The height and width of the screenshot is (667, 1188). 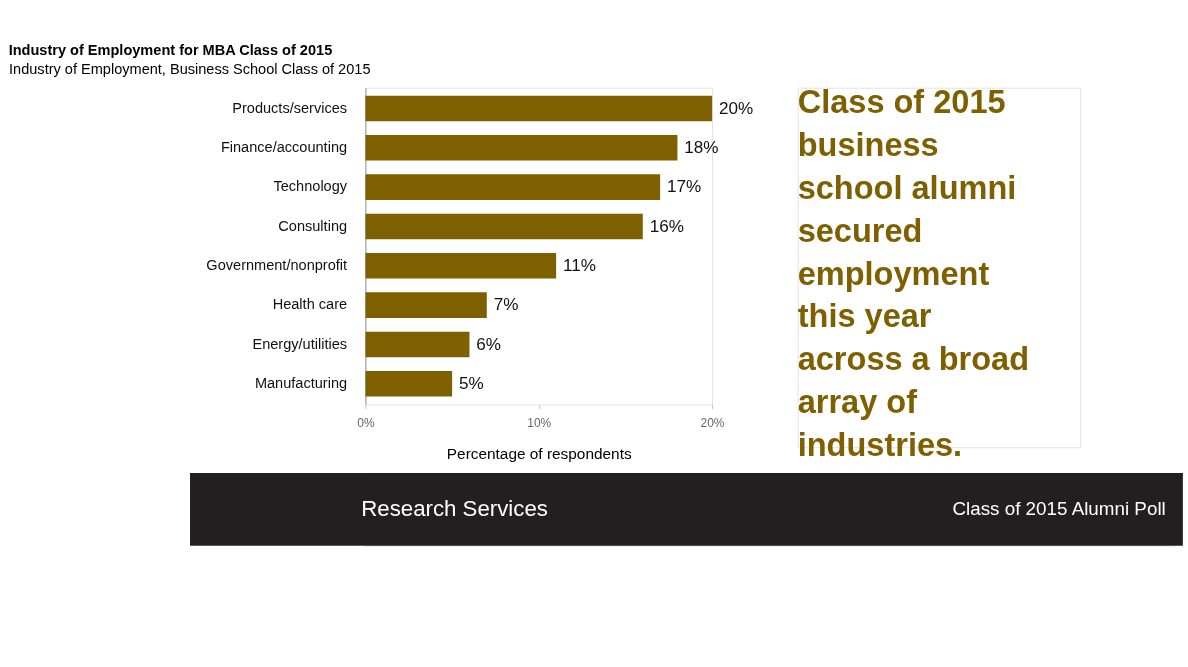 What do you see at coordinates (277, 265) in the screenshot?
I see `y-tick-label: Government/nonprofit` at bounding box center [277, 265].